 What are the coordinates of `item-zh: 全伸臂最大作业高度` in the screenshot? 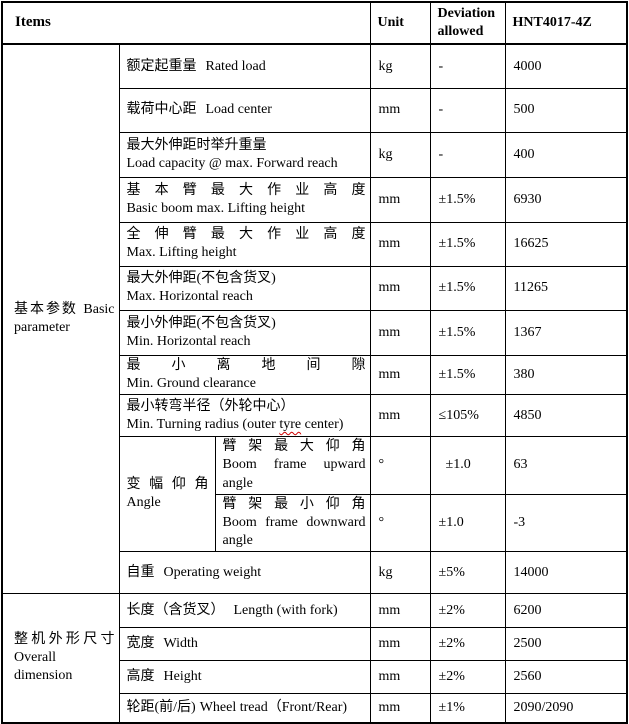 It's located at (246, 235).